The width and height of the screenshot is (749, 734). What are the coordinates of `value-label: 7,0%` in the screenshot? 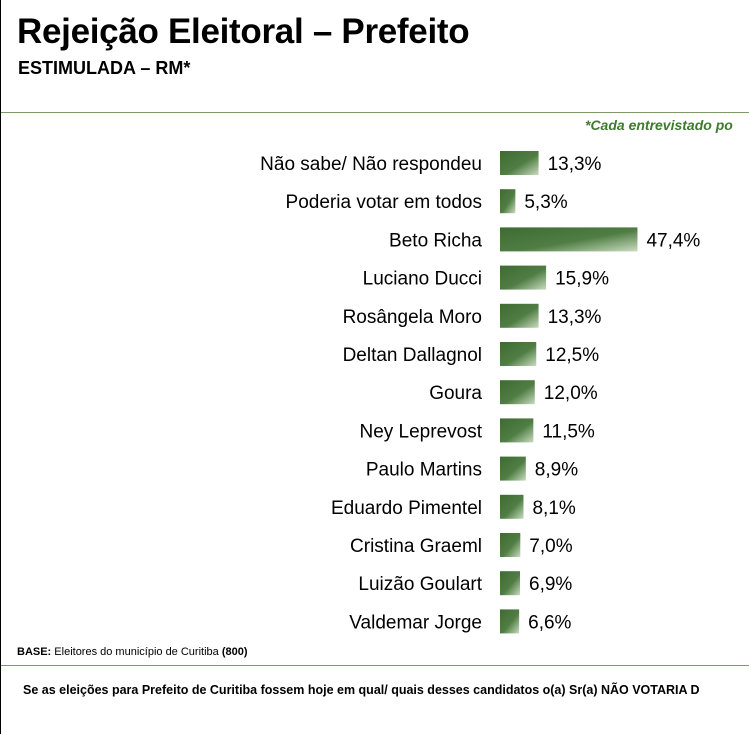 It's located at (550, 546).